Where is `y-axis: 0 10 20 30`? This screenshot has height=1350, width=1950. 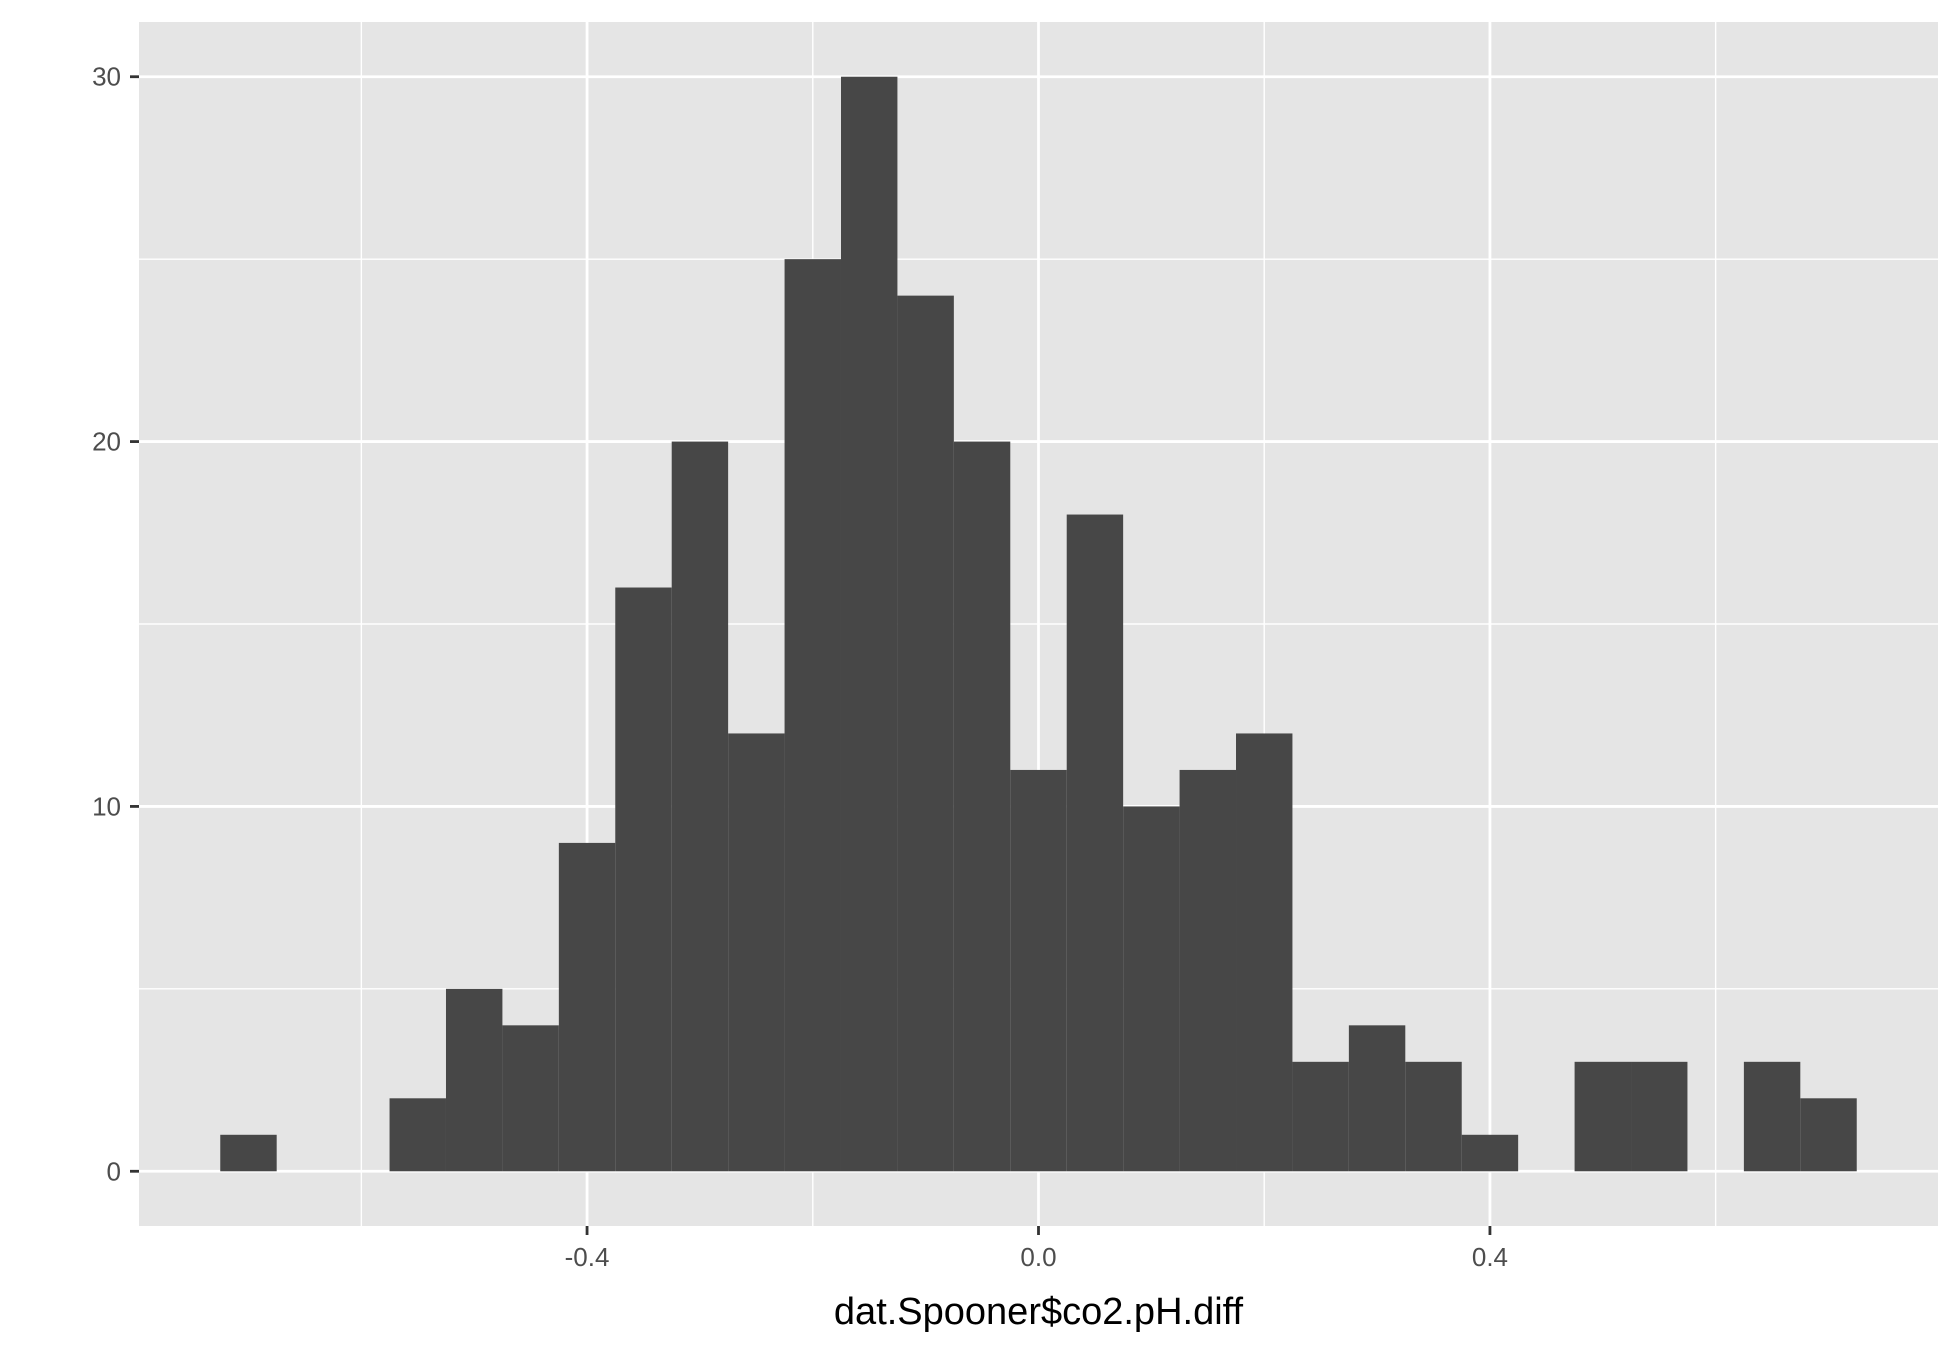
y-axis: 0 10 20 30 is located at coordinates (115, 624).